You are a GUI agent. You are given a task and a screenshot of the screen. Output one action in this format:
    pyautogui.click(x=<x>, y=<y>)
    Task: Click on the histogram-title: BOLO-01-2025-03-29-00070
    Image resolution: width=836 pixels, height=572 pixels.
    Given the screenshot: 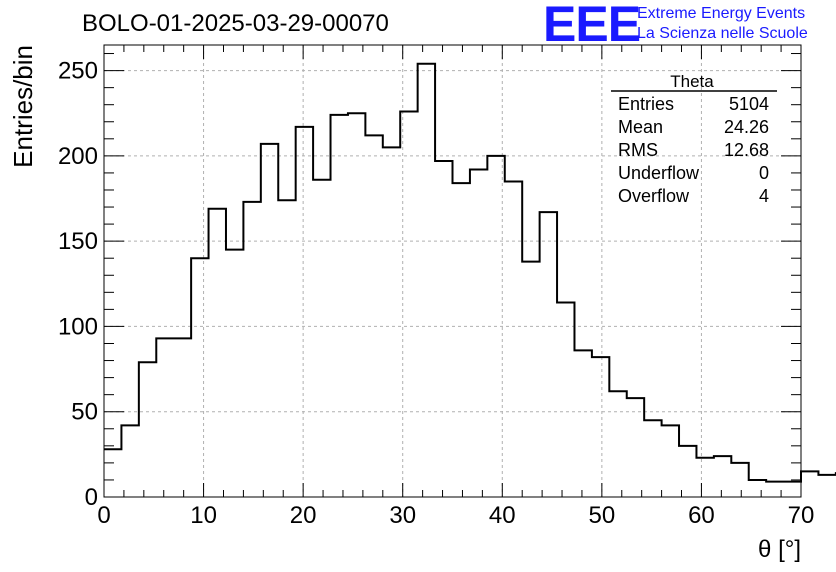 What is the action you would take?
    pyautogui.click(x=235, y=23)
    